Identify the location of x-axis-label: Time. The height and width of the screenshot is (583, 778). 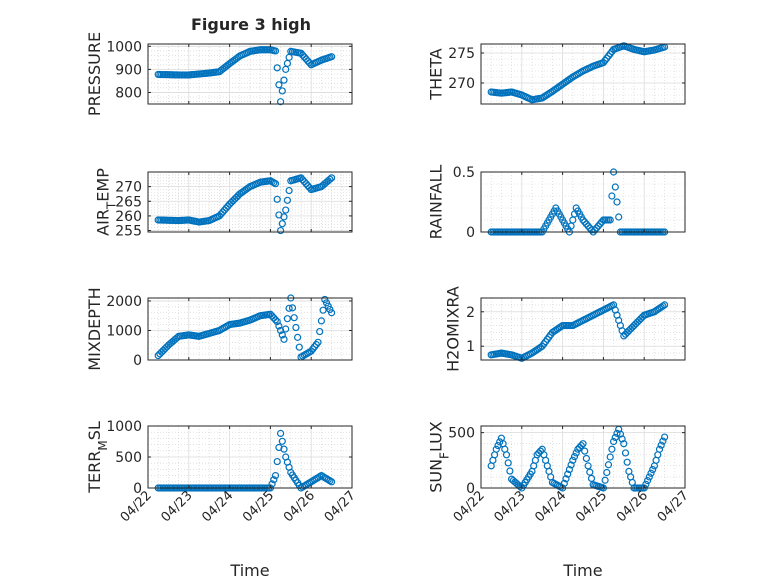
(582, 570).